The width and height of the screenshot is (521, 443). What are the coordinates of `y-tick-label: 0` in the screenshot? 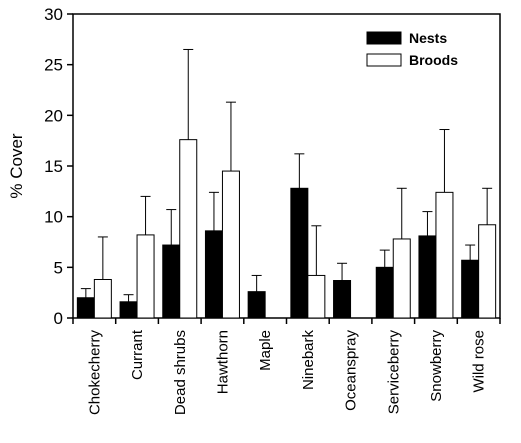 It's located at (58, 318).